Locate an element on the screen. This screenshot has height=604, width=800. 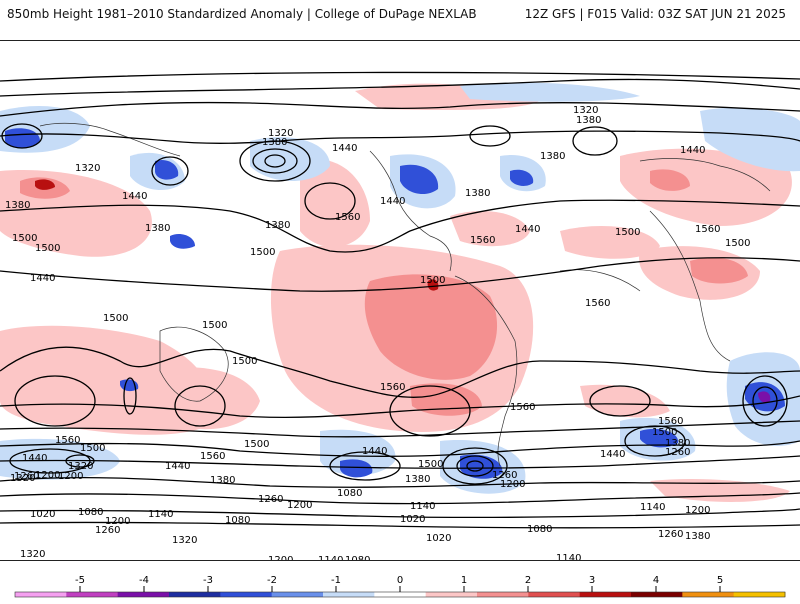
colorbar-tick-label: 2 is located at coordinates (528, 580).